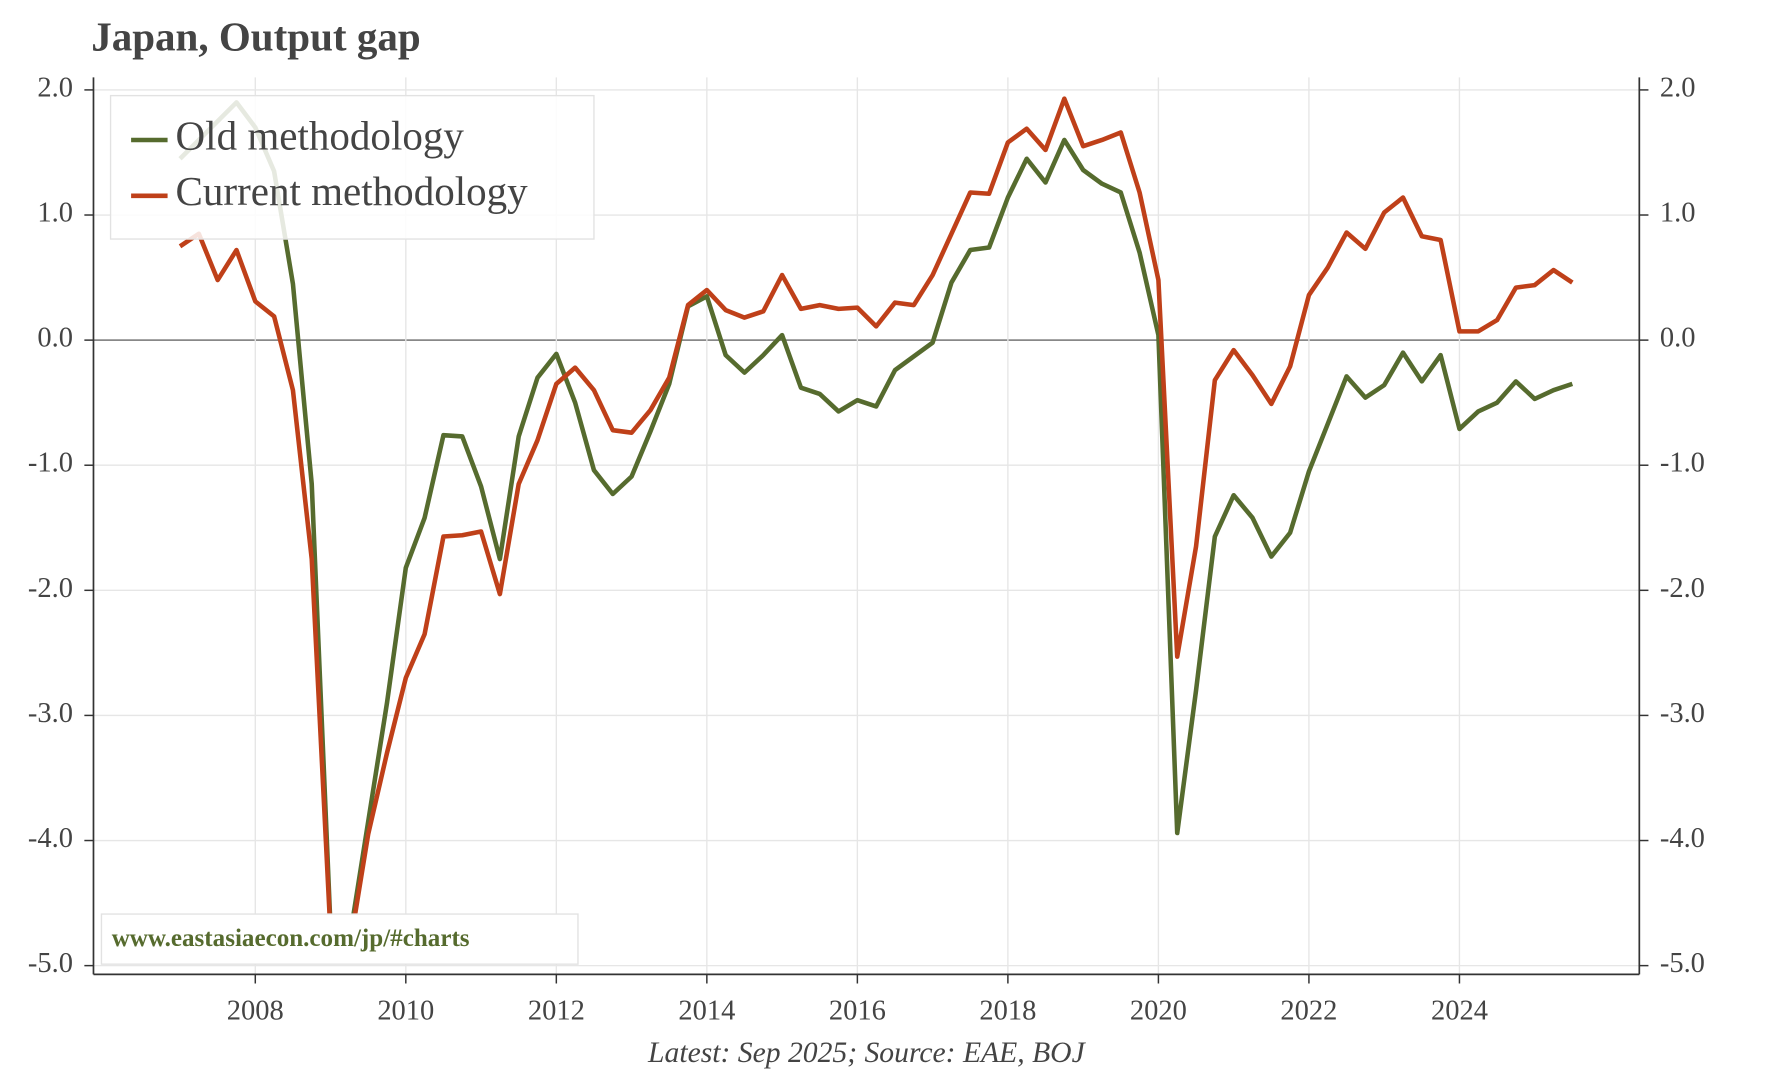  Describe the element at coordinates (55, 338) in the screenshot. I see `y-tick-label: 0.0` at that location.